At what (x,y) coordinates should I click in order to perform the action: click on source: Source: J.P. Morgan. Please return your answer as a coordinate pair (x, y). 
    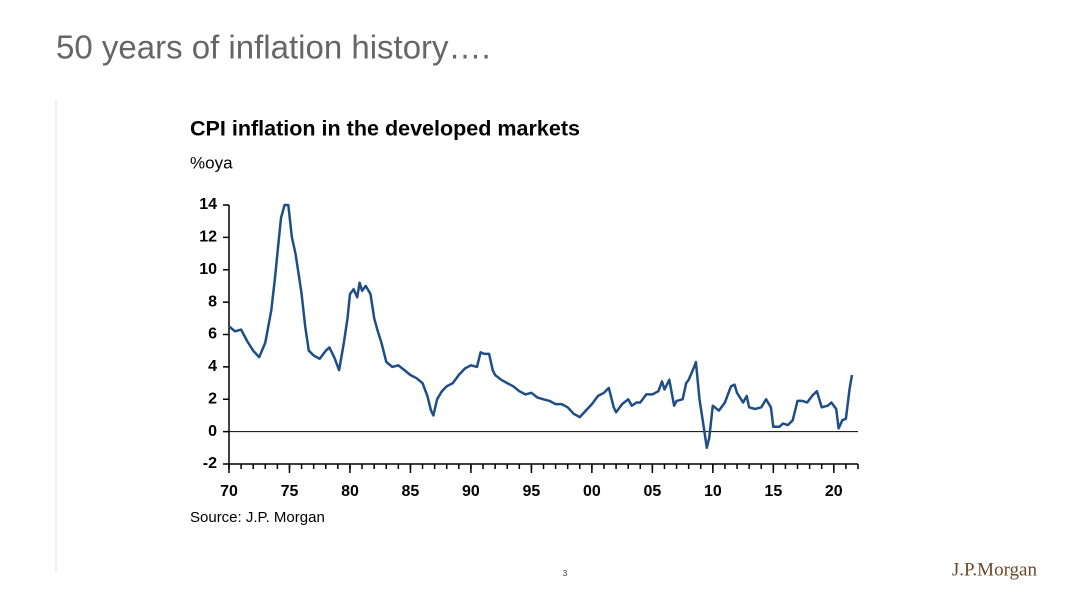
    Looking at the image, I should click on (257, 517).